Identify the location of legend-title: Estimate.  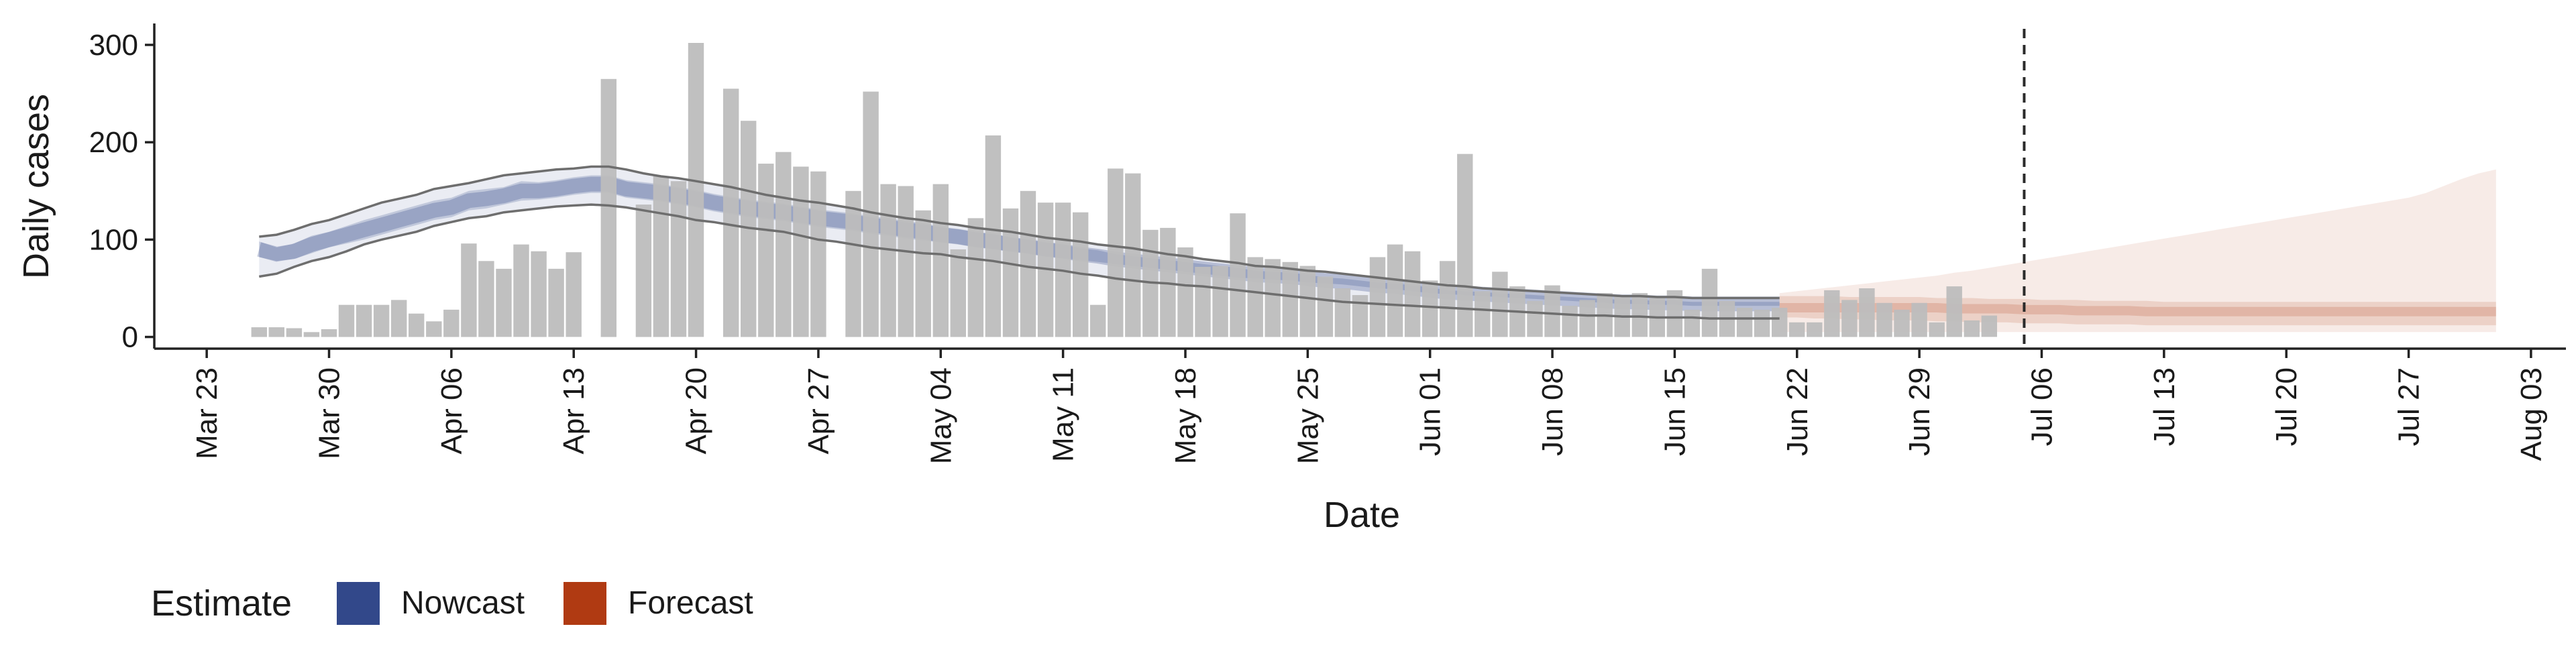
(221, 603).